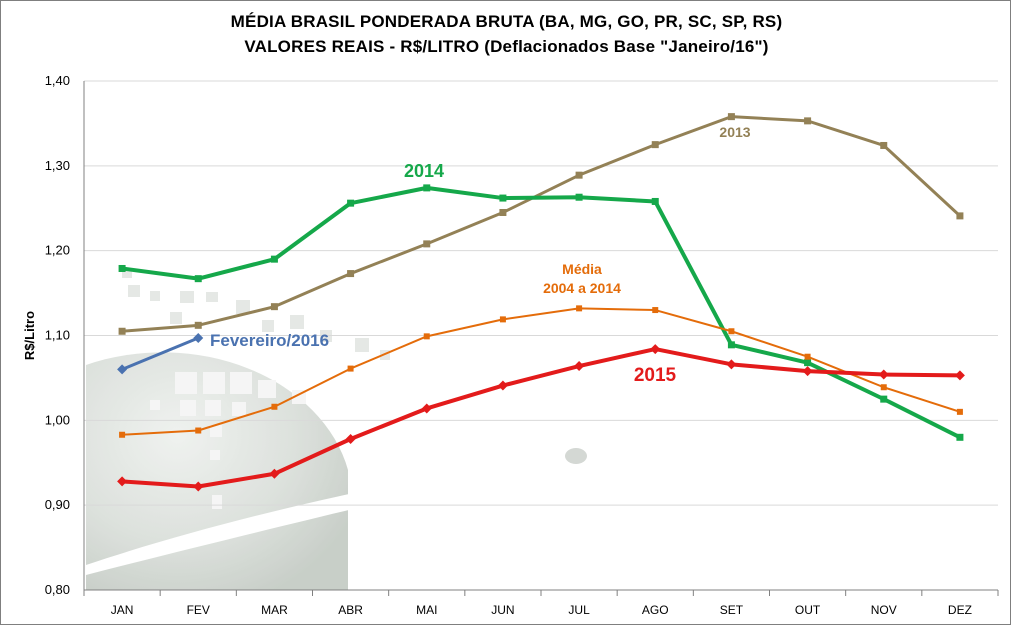  What do you see at coordinates (57, 504) in the screenshot?
I see `y-tick-label: 0,90` at bounding box center [57, 504].